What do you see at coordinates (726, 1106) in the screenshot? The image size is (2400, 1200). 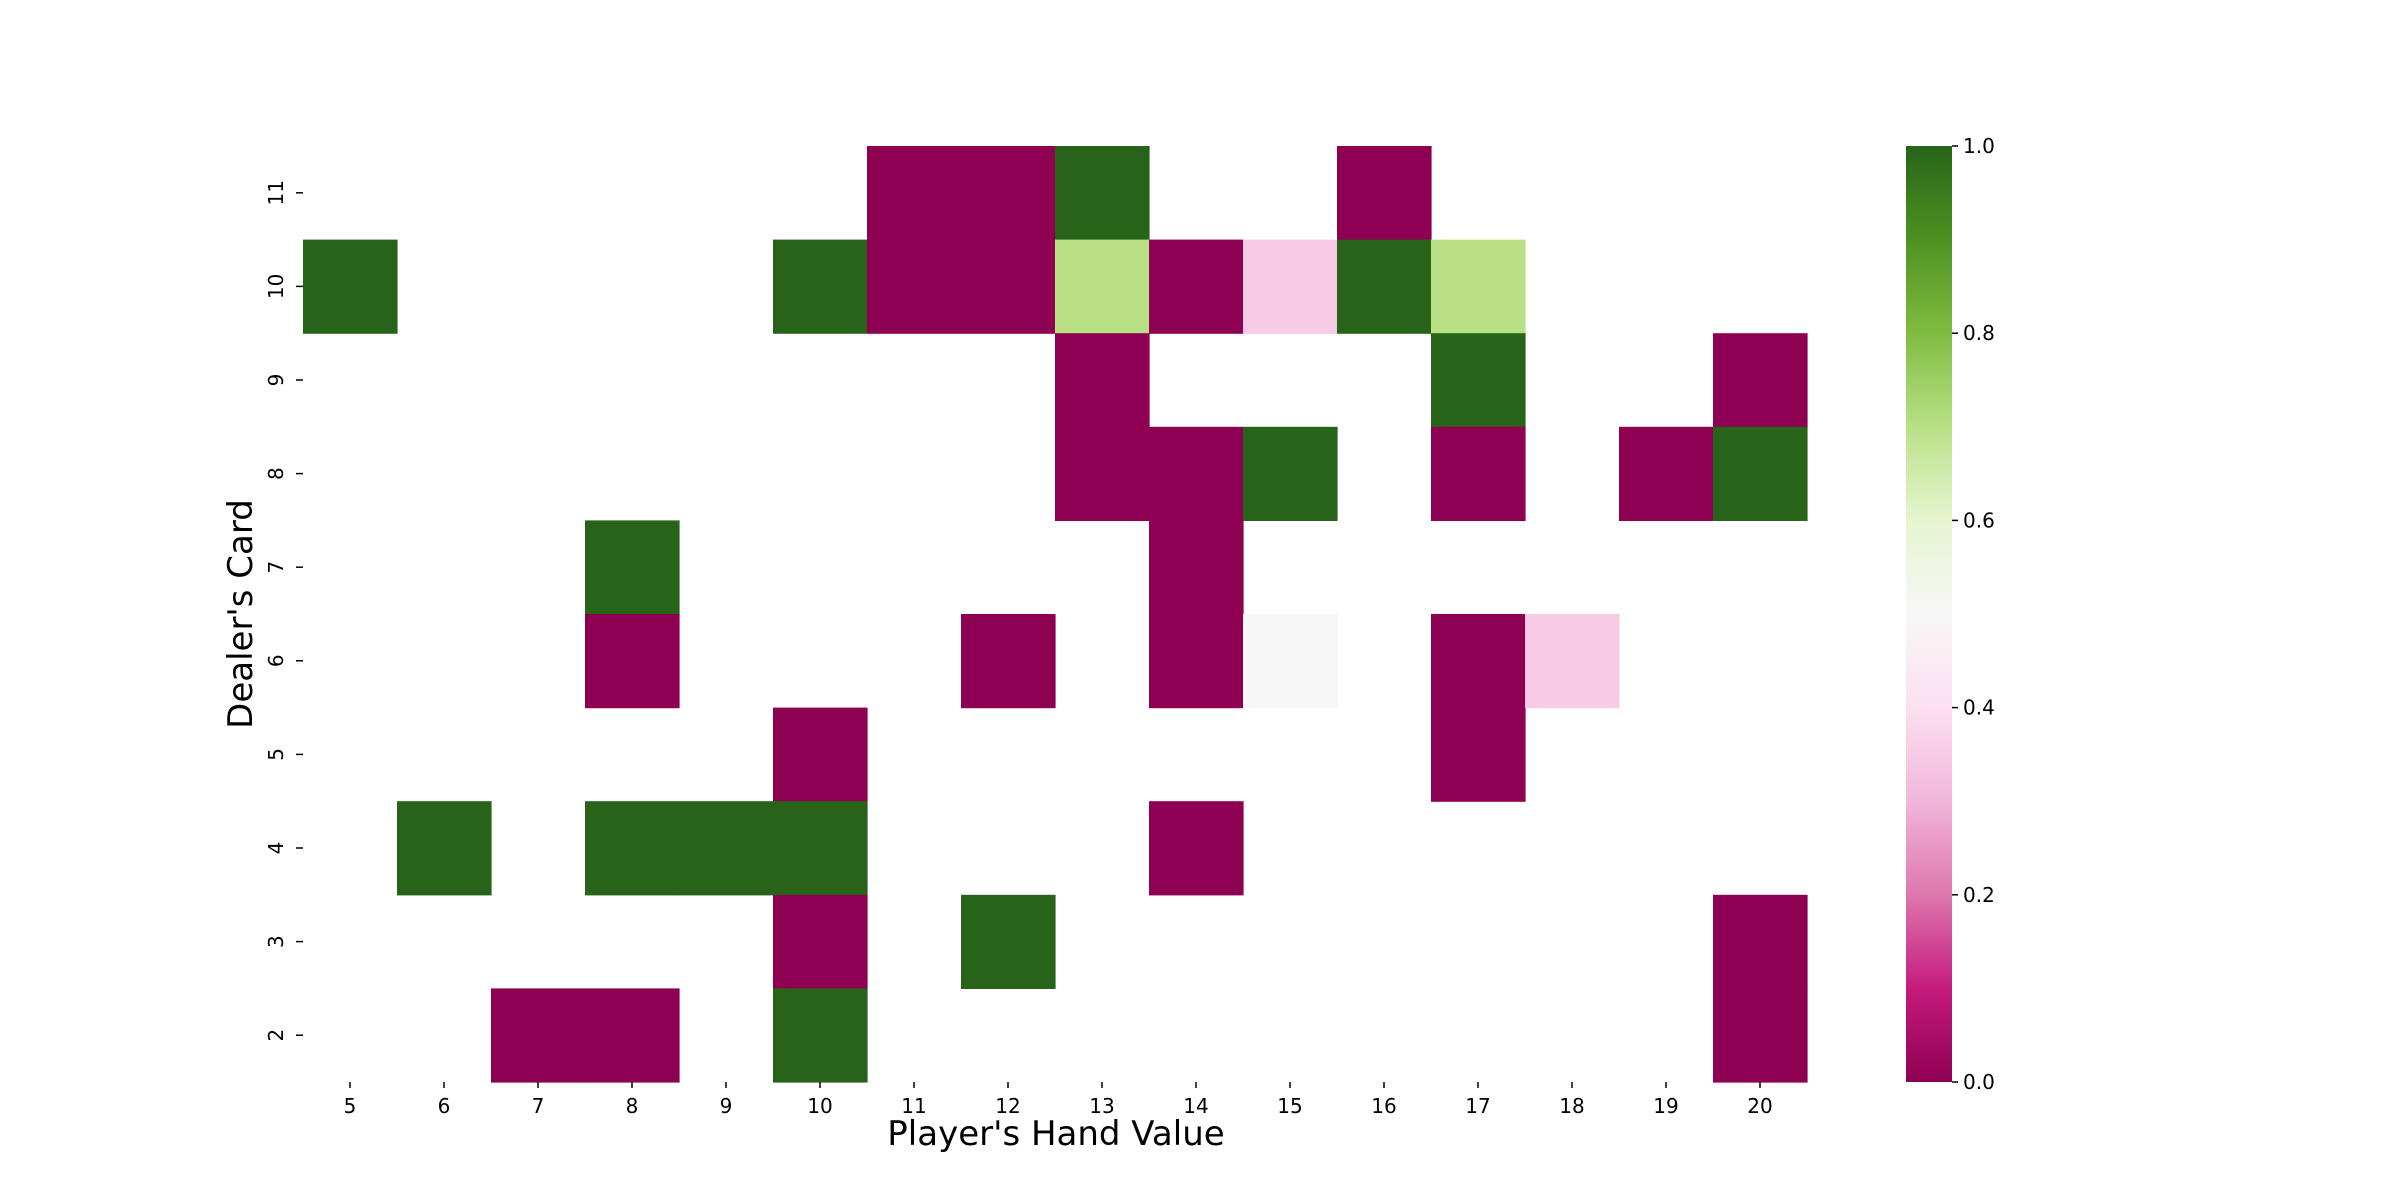 I see `x-tick-label: 9` at bounding box center [726, 1106].